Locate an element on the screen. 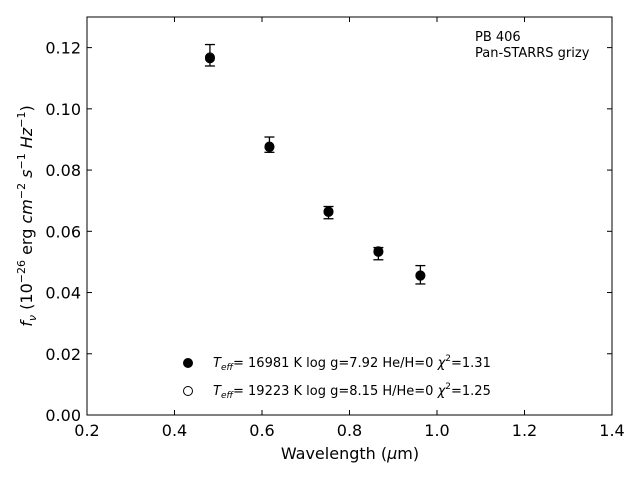 Image resolution: width=640 pixels, height=480 pixels. y-tick-label: 0.06 is located at coordinates (63, 231).